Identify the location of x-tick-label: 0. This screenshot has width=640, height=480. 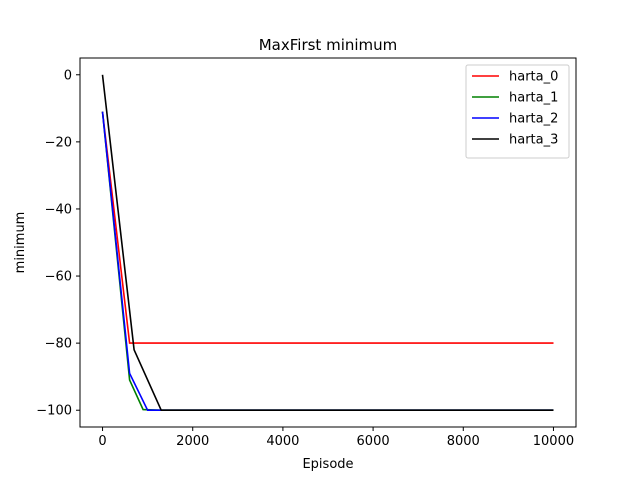
(102, 441).